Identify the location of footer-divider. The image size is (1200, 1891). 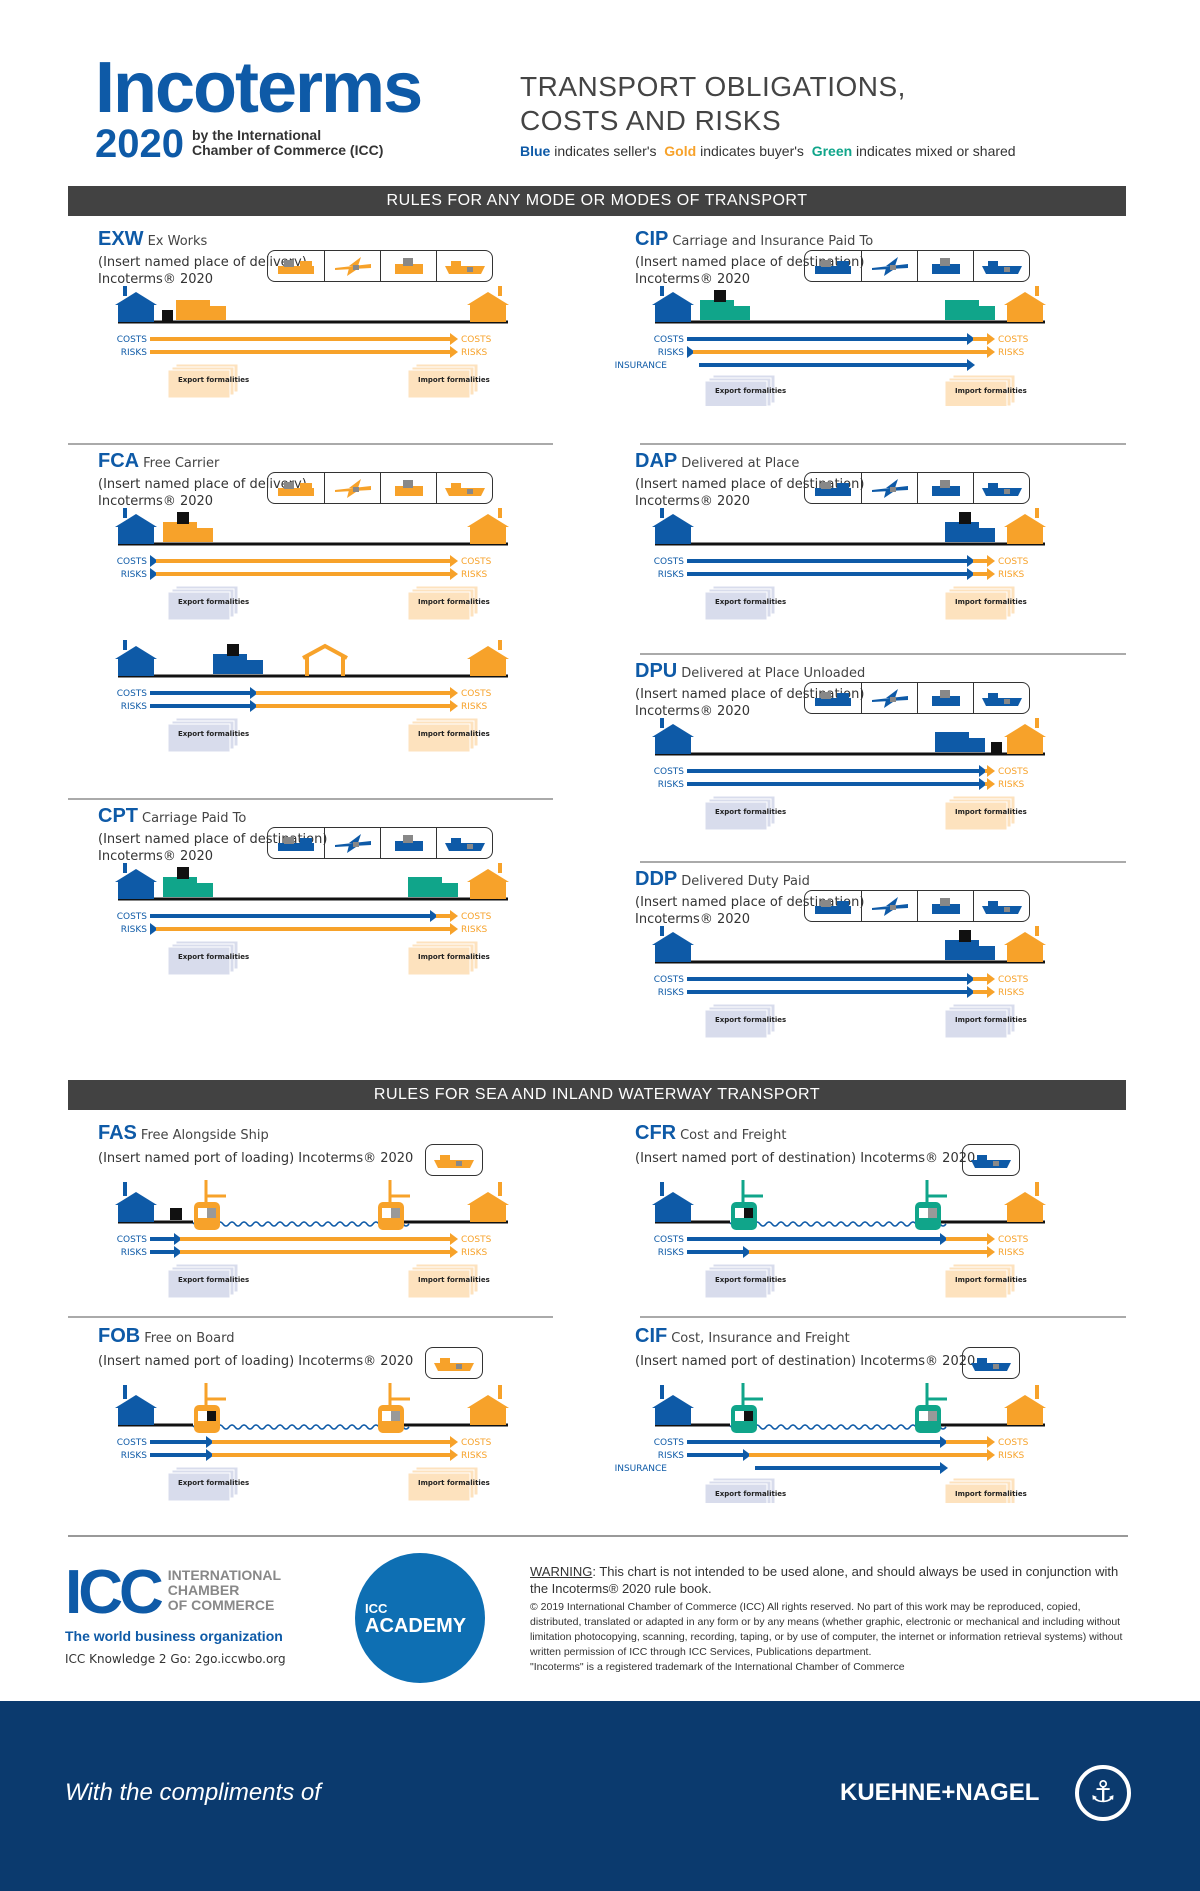
(598, 1536).